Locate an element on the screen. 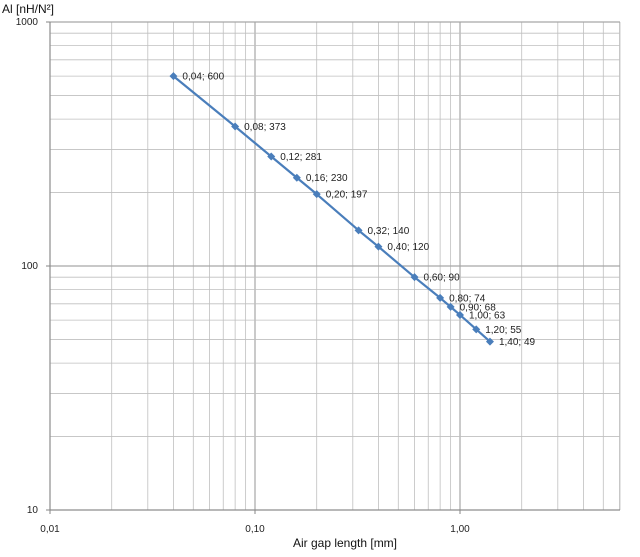 Image resolution: width=640 pixels, height=557 pixels. data-label: 0,90; 68 is located at coordinates (478, 307).